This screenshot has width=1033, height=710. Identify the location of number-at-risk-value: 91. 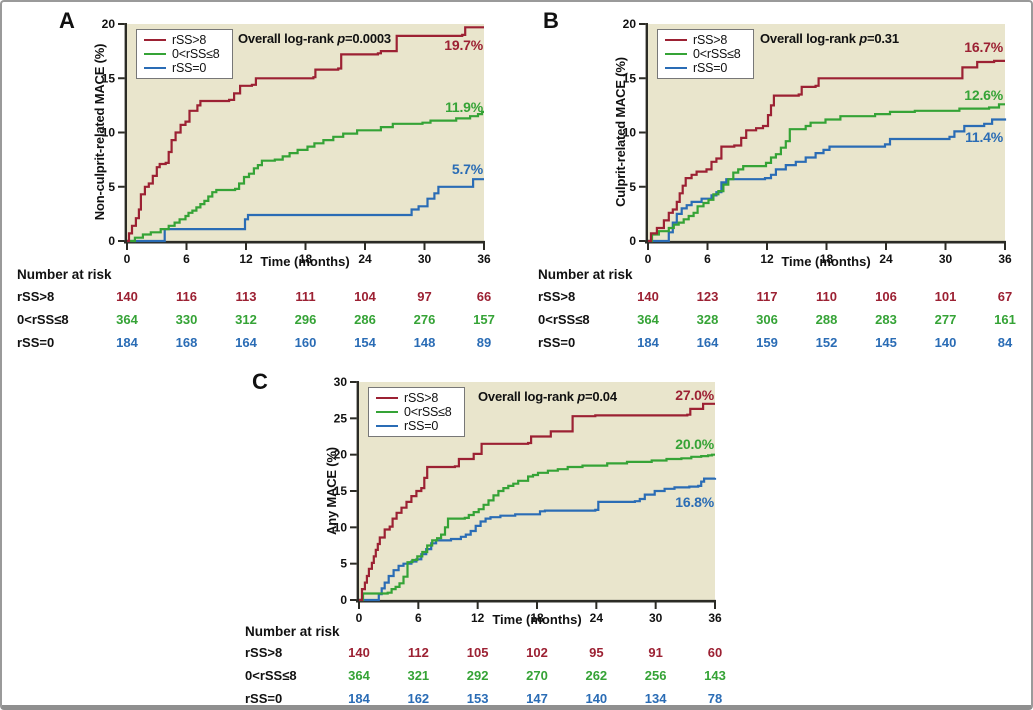
(655, 652).